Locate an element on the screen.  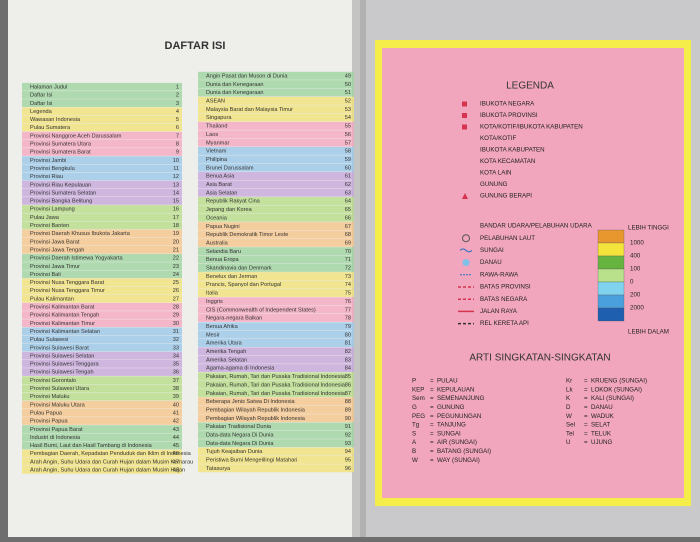
toc-entry: Asia Barat is located at coordinates (219, 185).